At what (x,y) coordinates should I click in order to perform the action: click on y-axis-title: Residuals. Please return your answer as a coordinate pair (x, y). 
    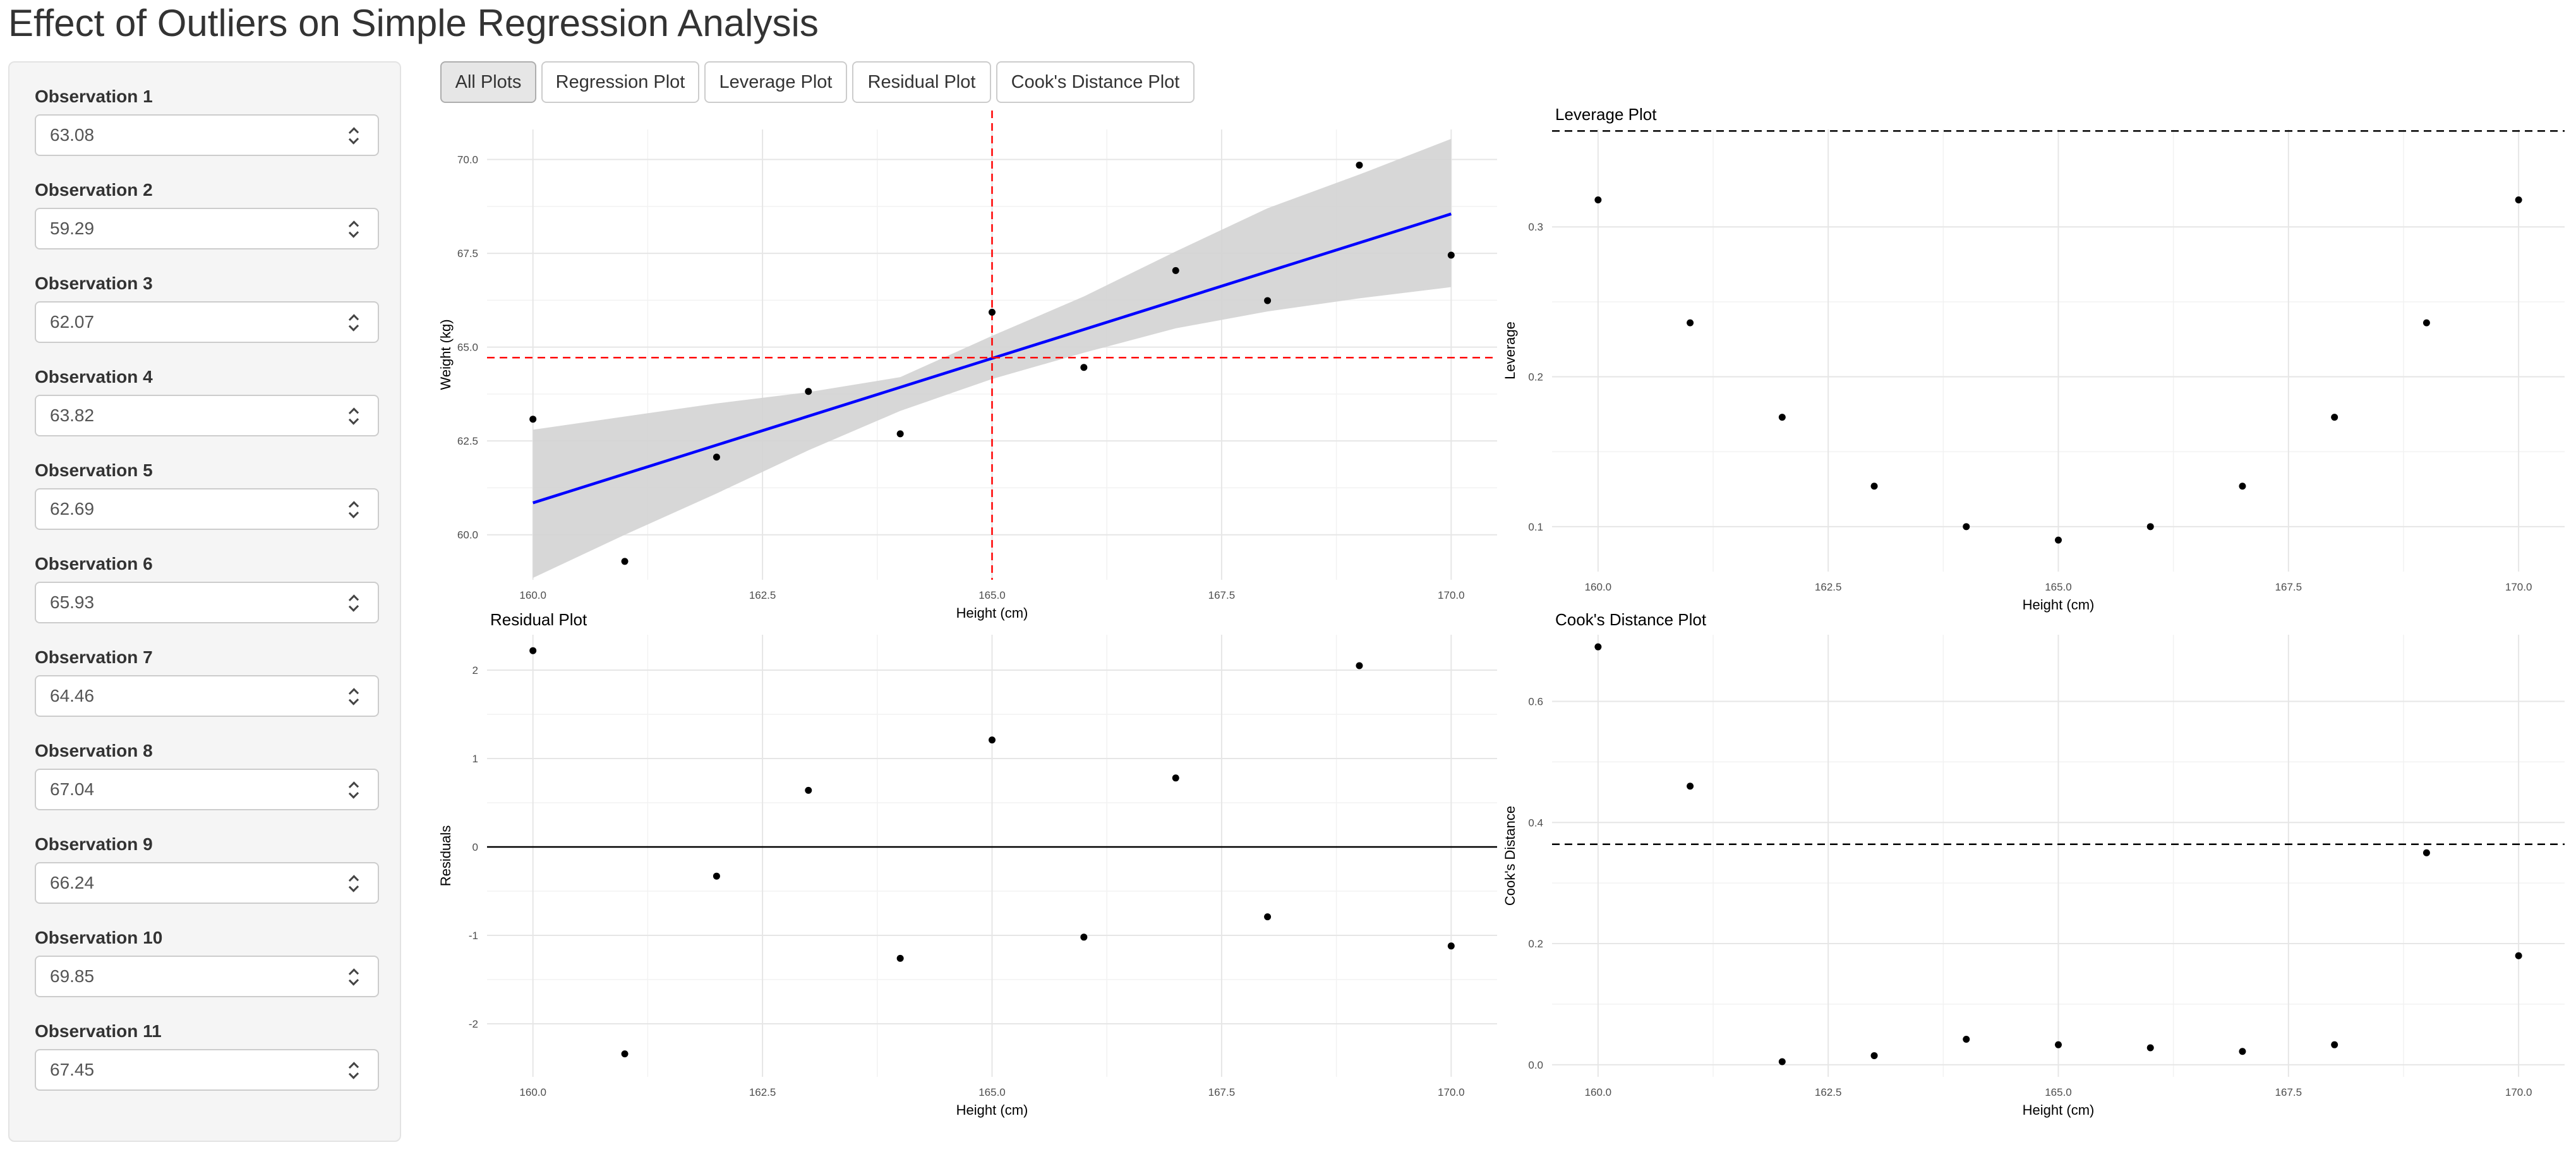
    Looking at the image, I should click on (446, 856).